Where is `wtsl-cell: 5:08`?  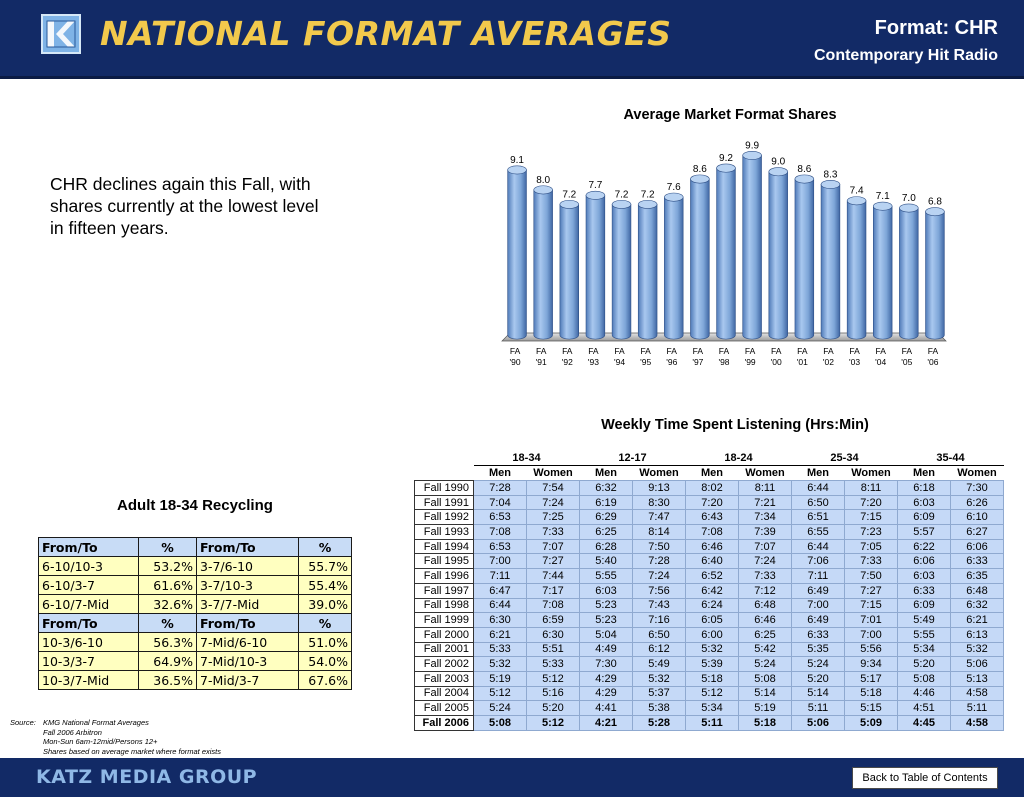
wtsl-cell: 5:08 is located at coordinates (500, 723).